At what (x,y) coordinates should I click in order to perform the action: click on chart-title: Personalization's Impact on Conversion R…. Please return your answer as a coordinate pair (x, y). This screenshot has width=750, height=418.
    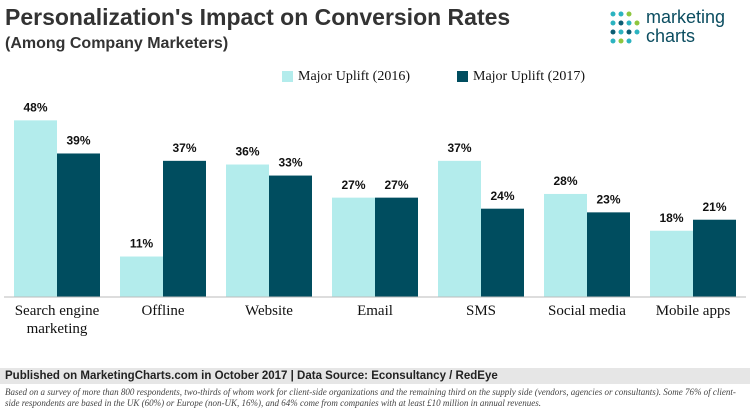
    Looking at the image, I should click on (257, 17).